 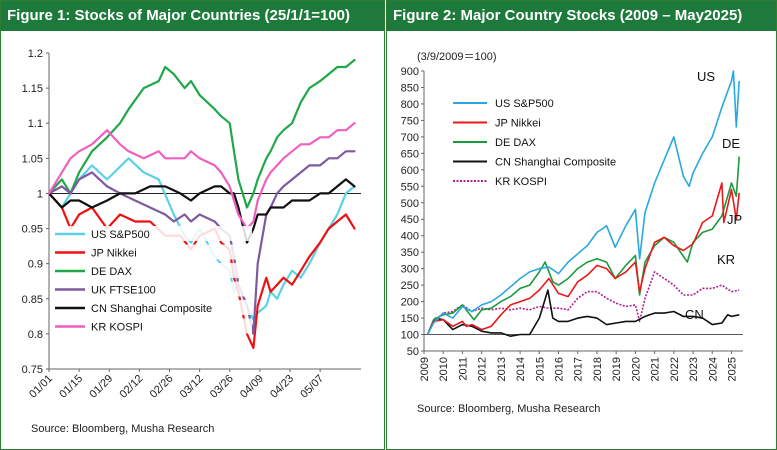 I want to click on figure-2-end-labels: US JP DE CN KR, so click(x=713, y=195).